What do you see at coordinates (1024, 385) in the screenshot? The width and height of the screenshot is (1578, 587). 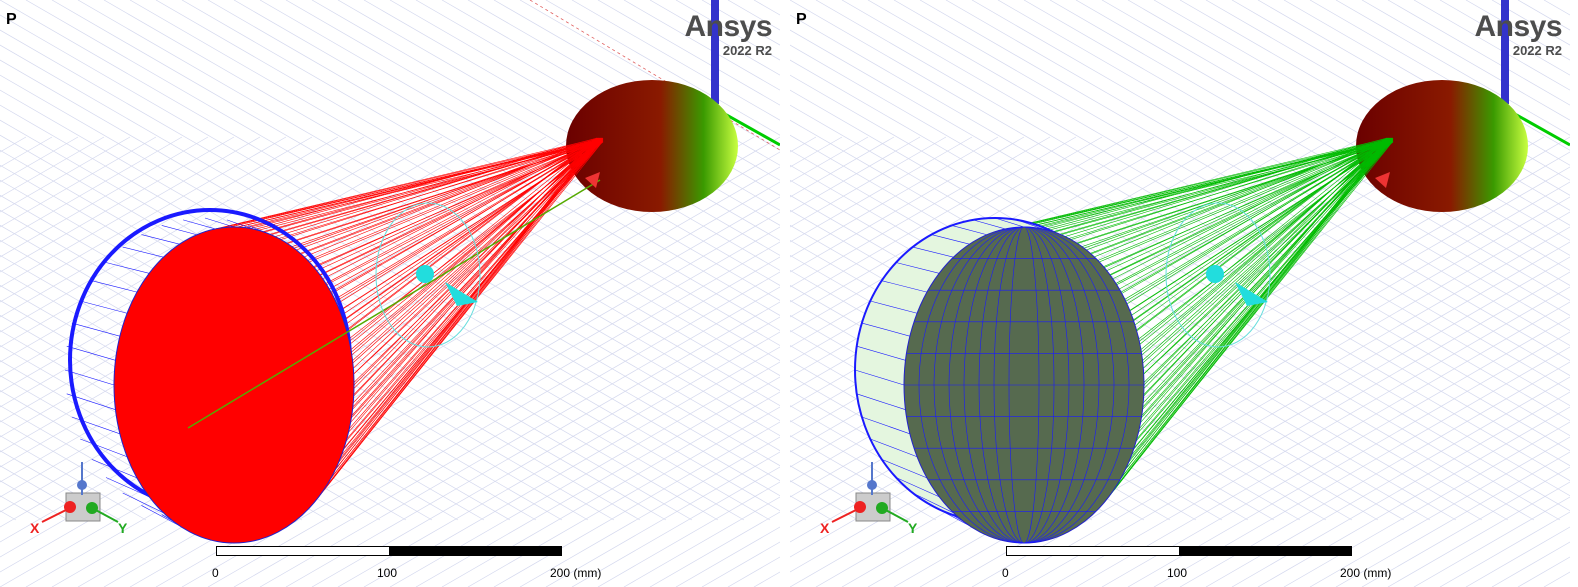 I see `face-mesh` at bounding box center [1024, 385].